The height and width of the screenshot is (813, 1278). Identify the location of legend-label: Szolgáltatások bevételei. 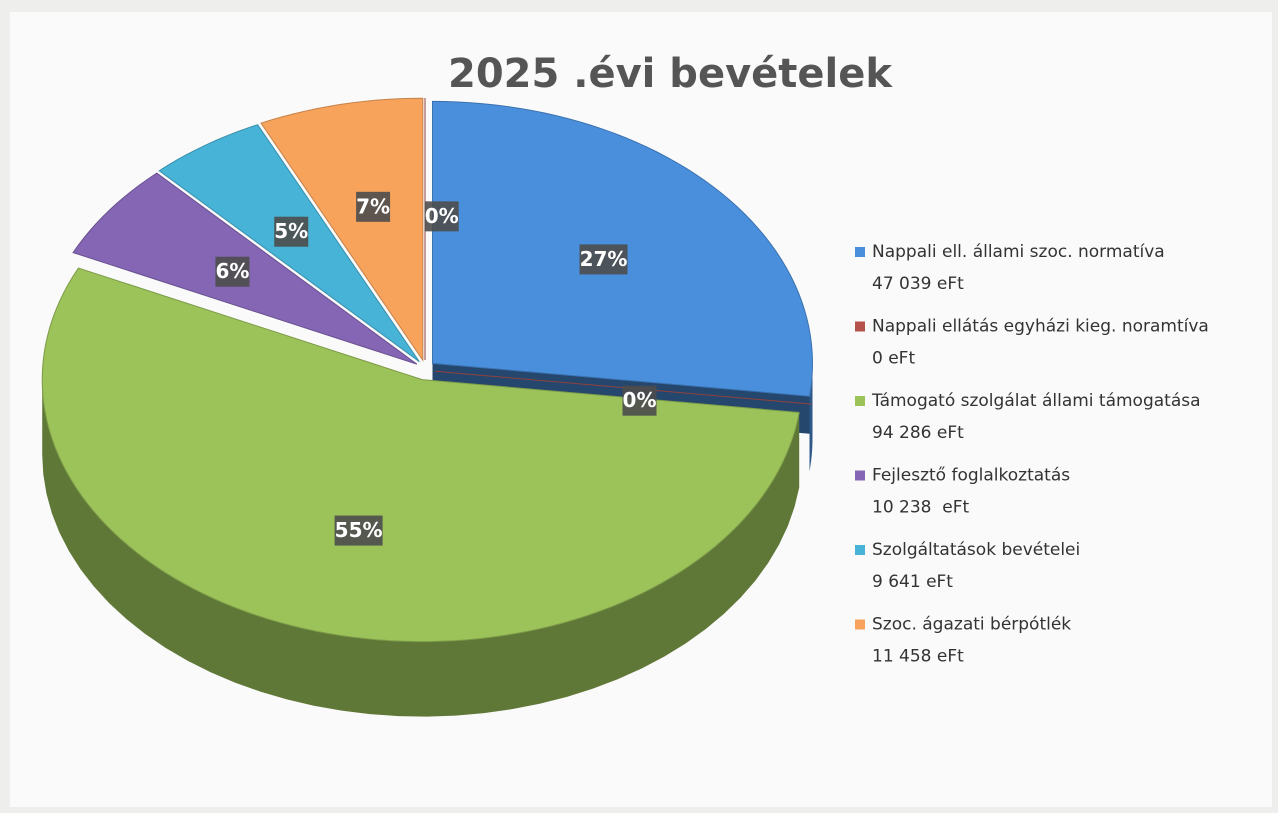
(976, 550).